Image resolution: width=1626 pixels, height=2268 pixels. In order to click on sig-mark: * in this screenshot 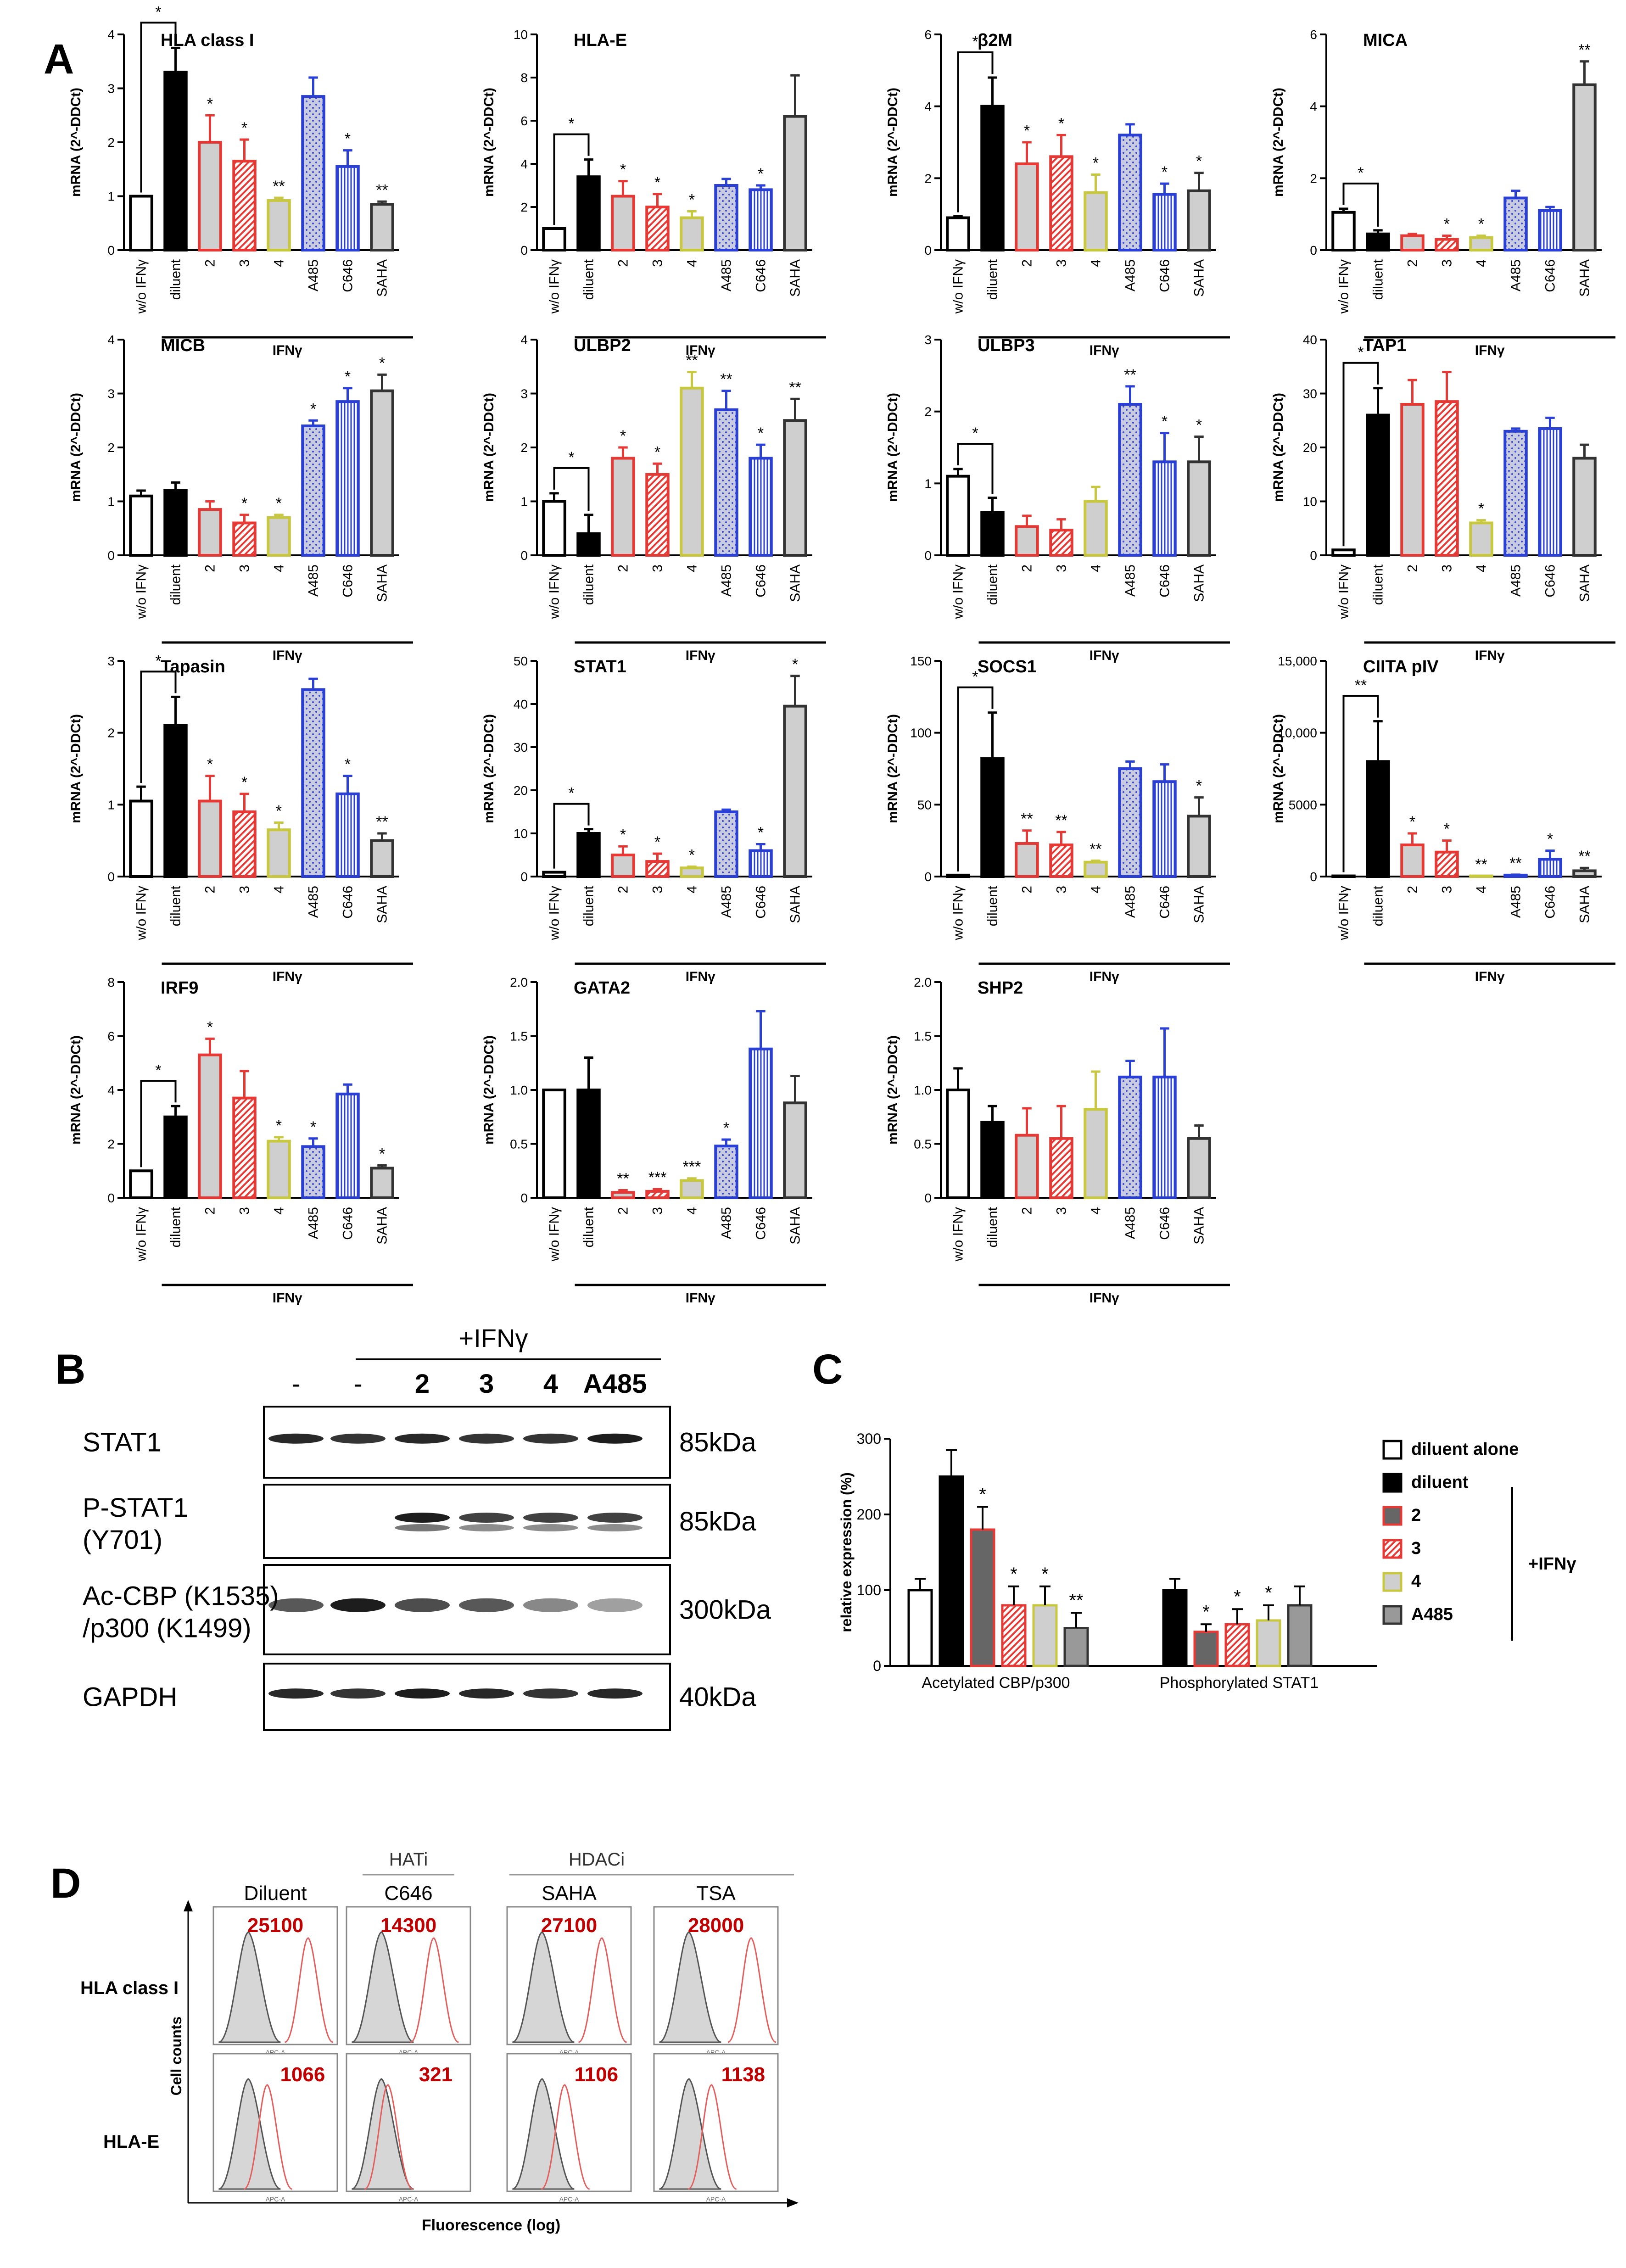, I will do `click(1237, 1596)`.